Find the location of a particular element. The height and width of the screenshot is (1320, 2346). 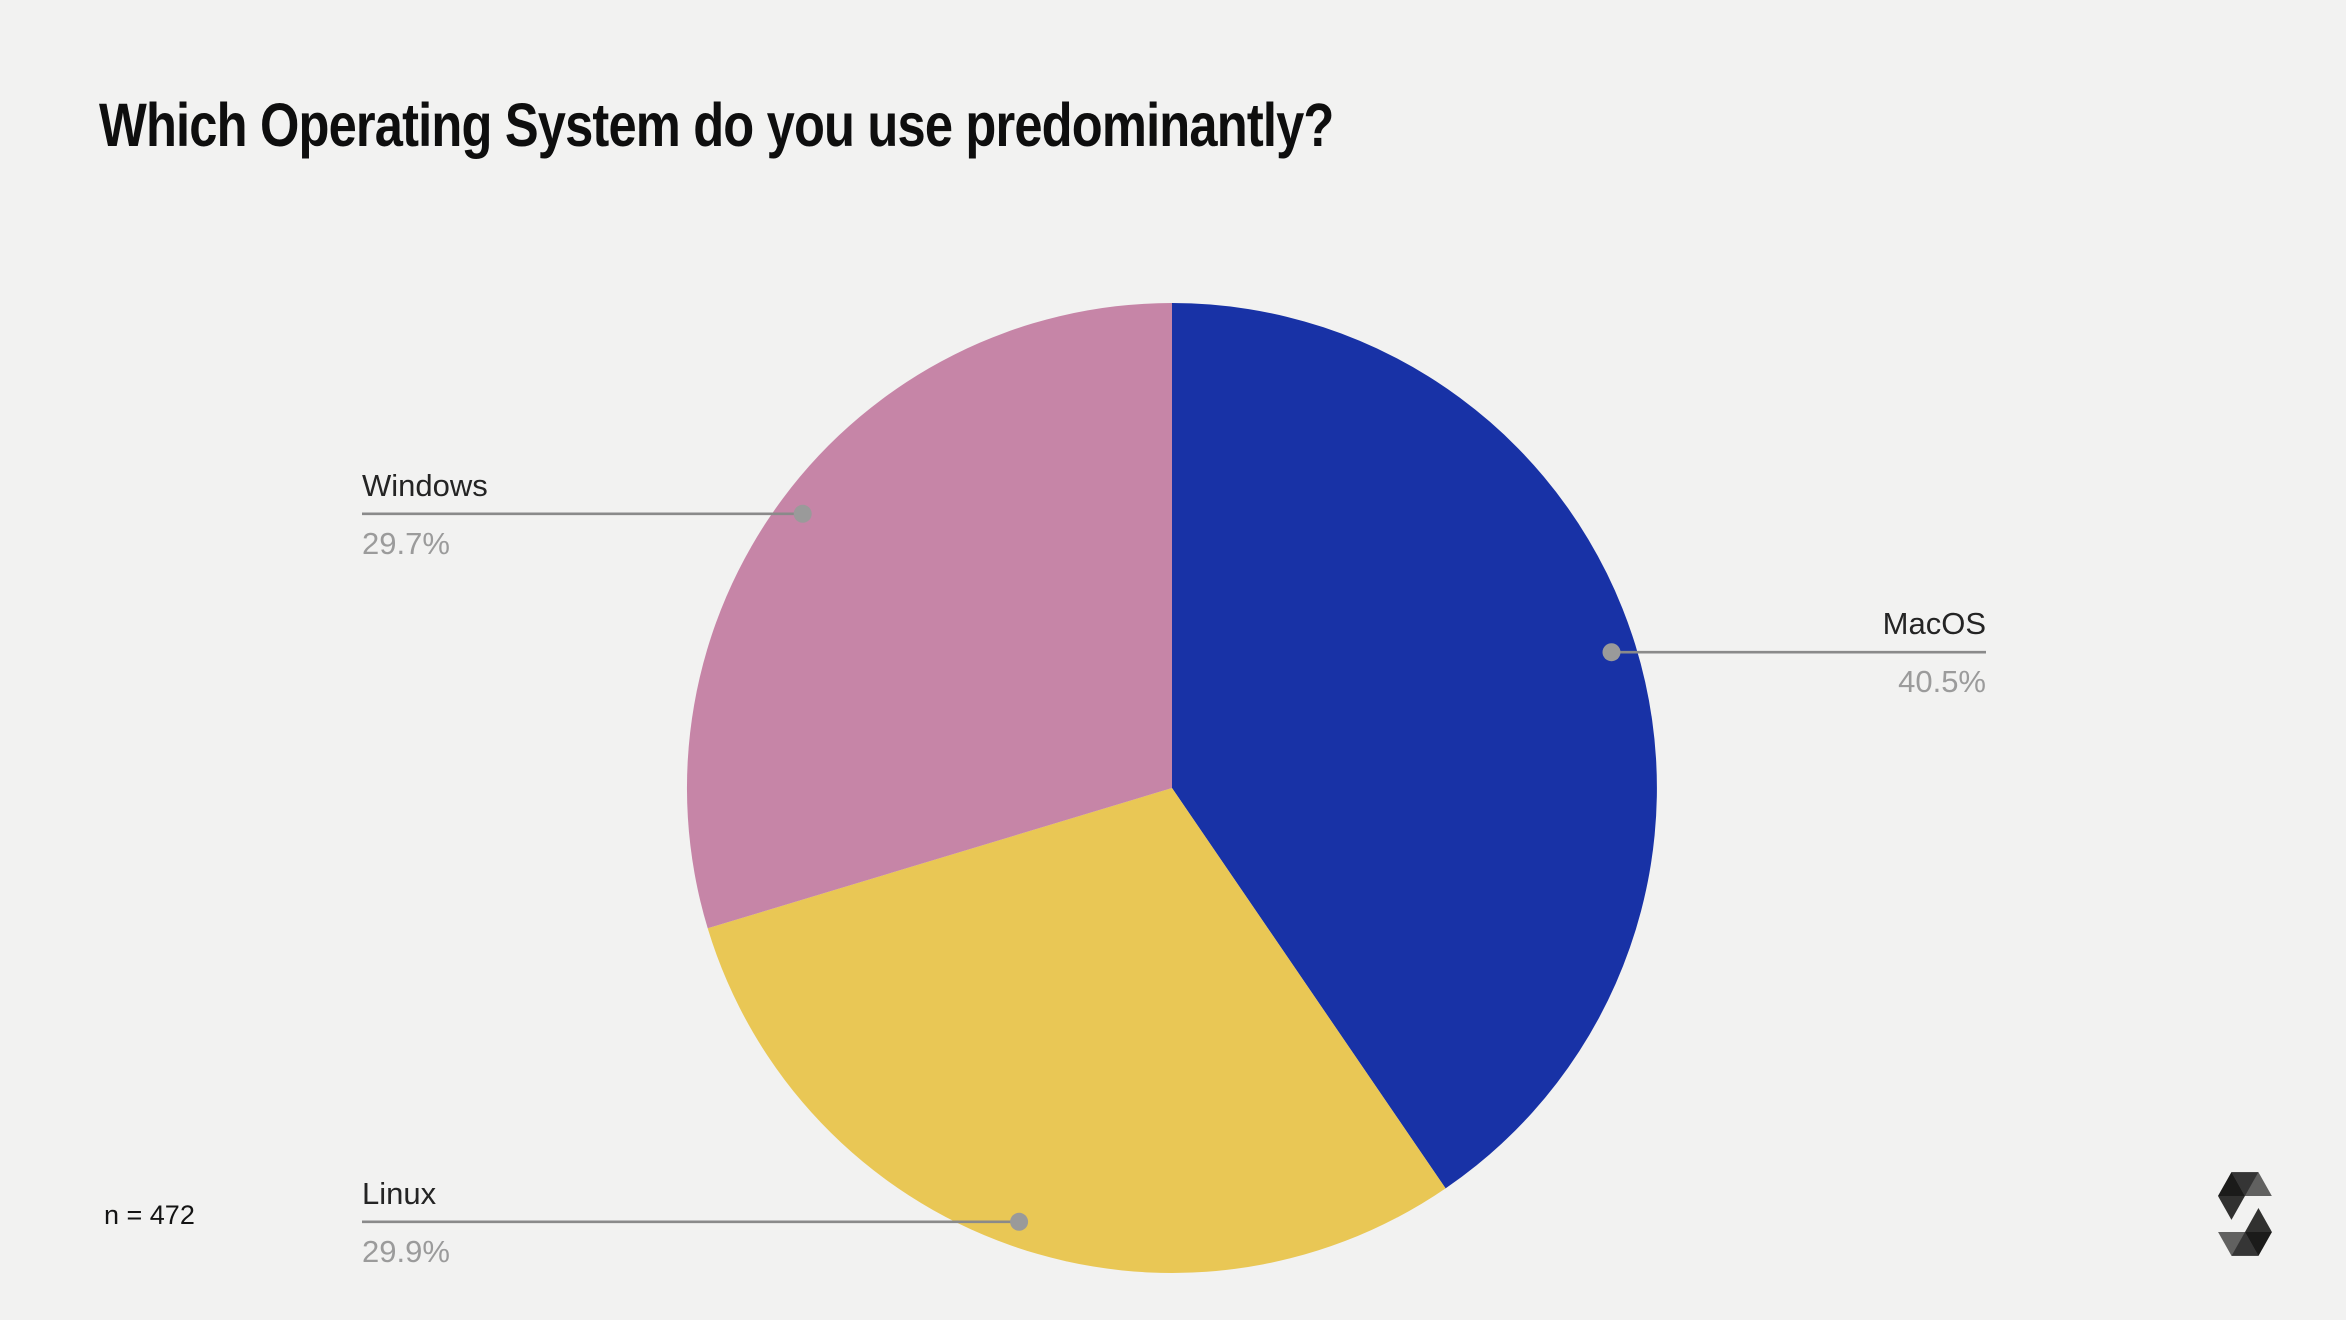

pie-slice-windows is located at coordinates (929, 616).